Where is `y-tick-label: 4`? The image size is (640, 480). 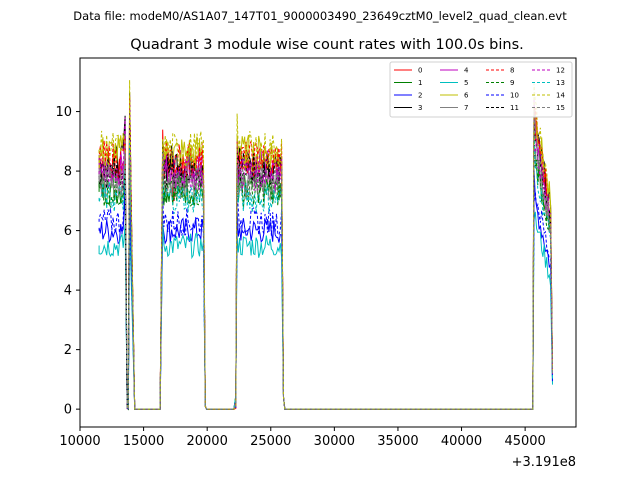 y-tick-label: 4 is located at coordinates (68, 291).